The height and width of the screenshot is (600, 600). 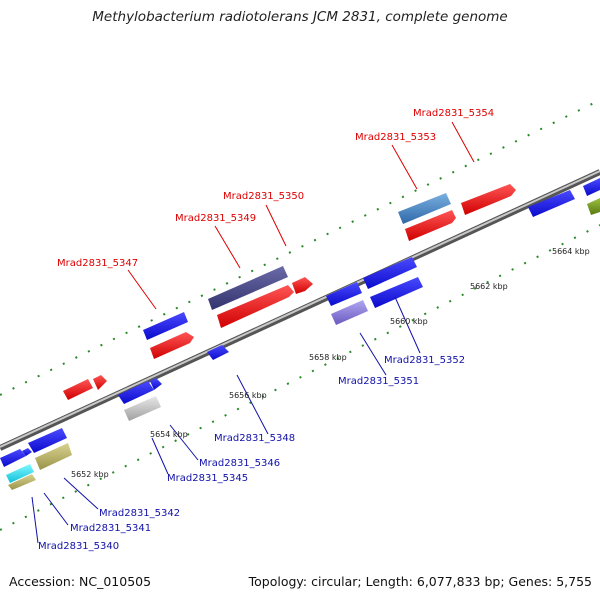 I want to click on scale-label: 5664 kbp, so click(x=571, y=251).